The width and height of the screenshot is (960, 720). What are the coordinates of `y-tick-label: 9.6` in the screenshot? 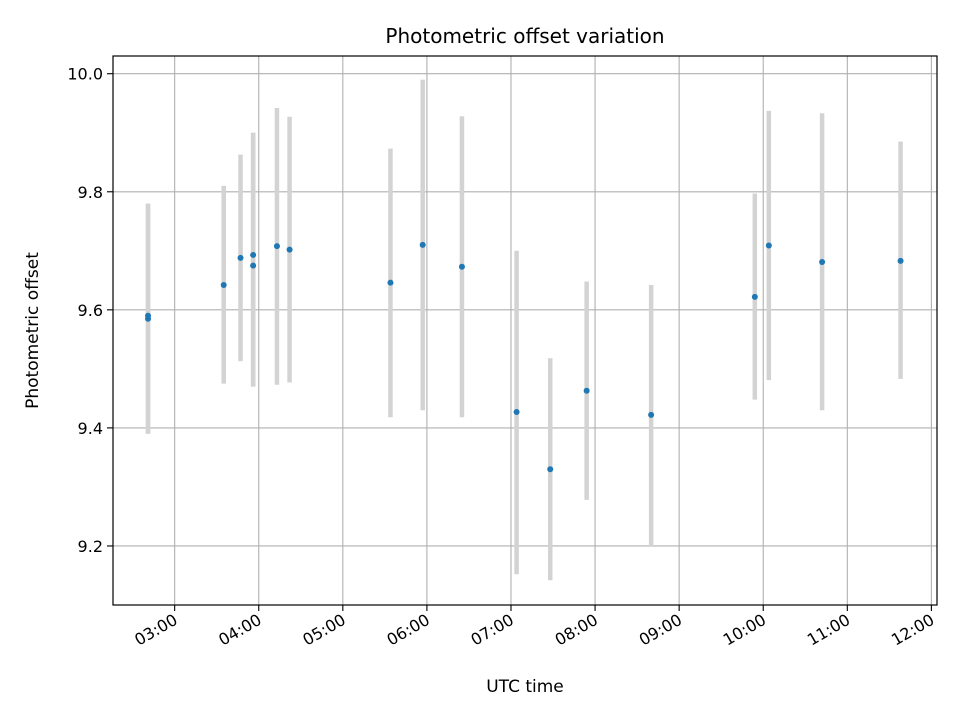 It's located at (90, 310).